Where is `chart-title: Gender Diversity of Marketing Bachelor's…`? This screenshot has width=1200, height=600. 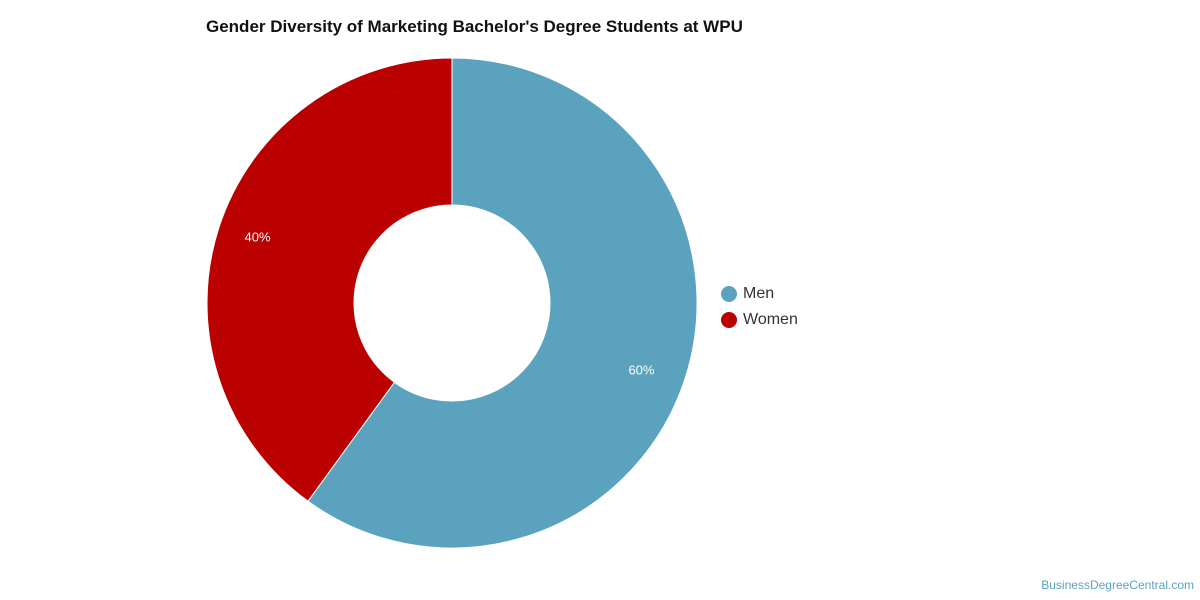
chart-title: Gender Diversity of Marketing Bachelor's… is located at coordinates (474, 26).